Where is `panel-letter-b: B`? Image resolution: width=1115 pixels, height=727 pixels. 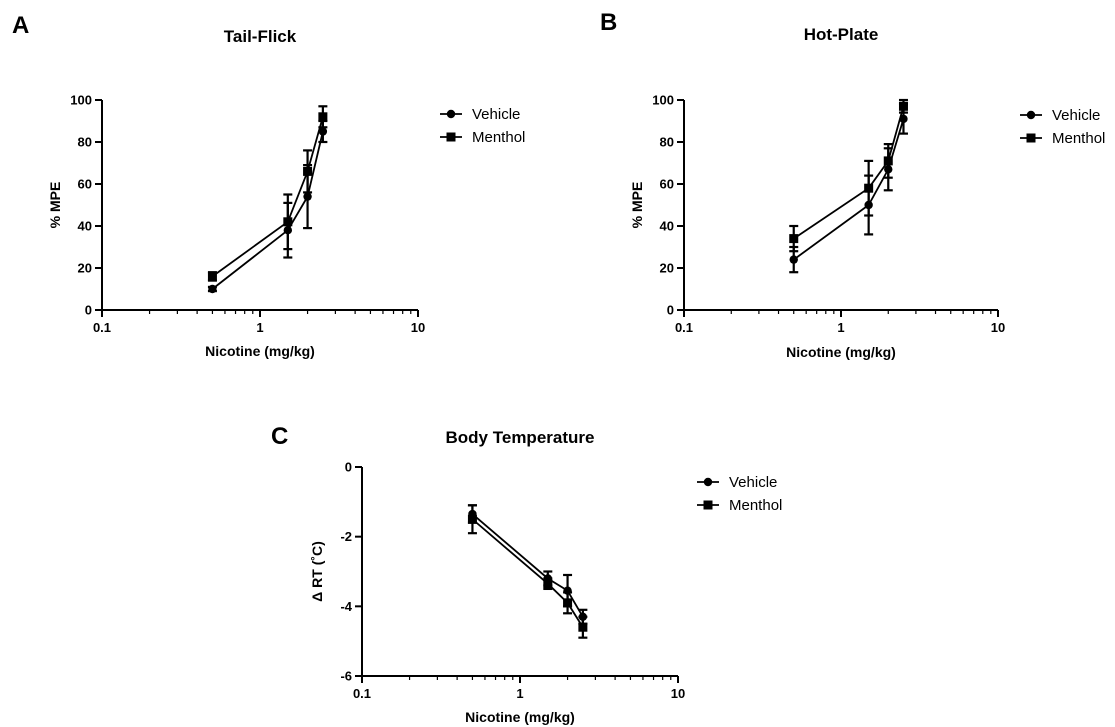
panel-letter-b: B is located at coordinates (608, 22).